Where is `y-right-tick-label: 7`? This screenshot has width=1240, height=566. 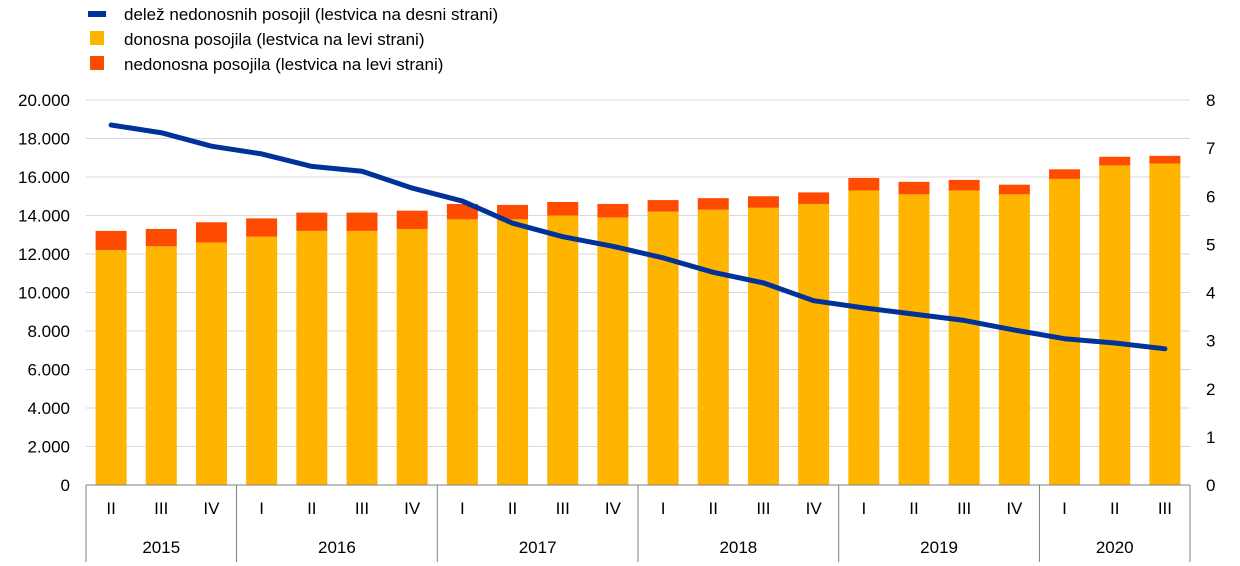 y-right-tick-label: 7 is located at coordinates (1210, 148).